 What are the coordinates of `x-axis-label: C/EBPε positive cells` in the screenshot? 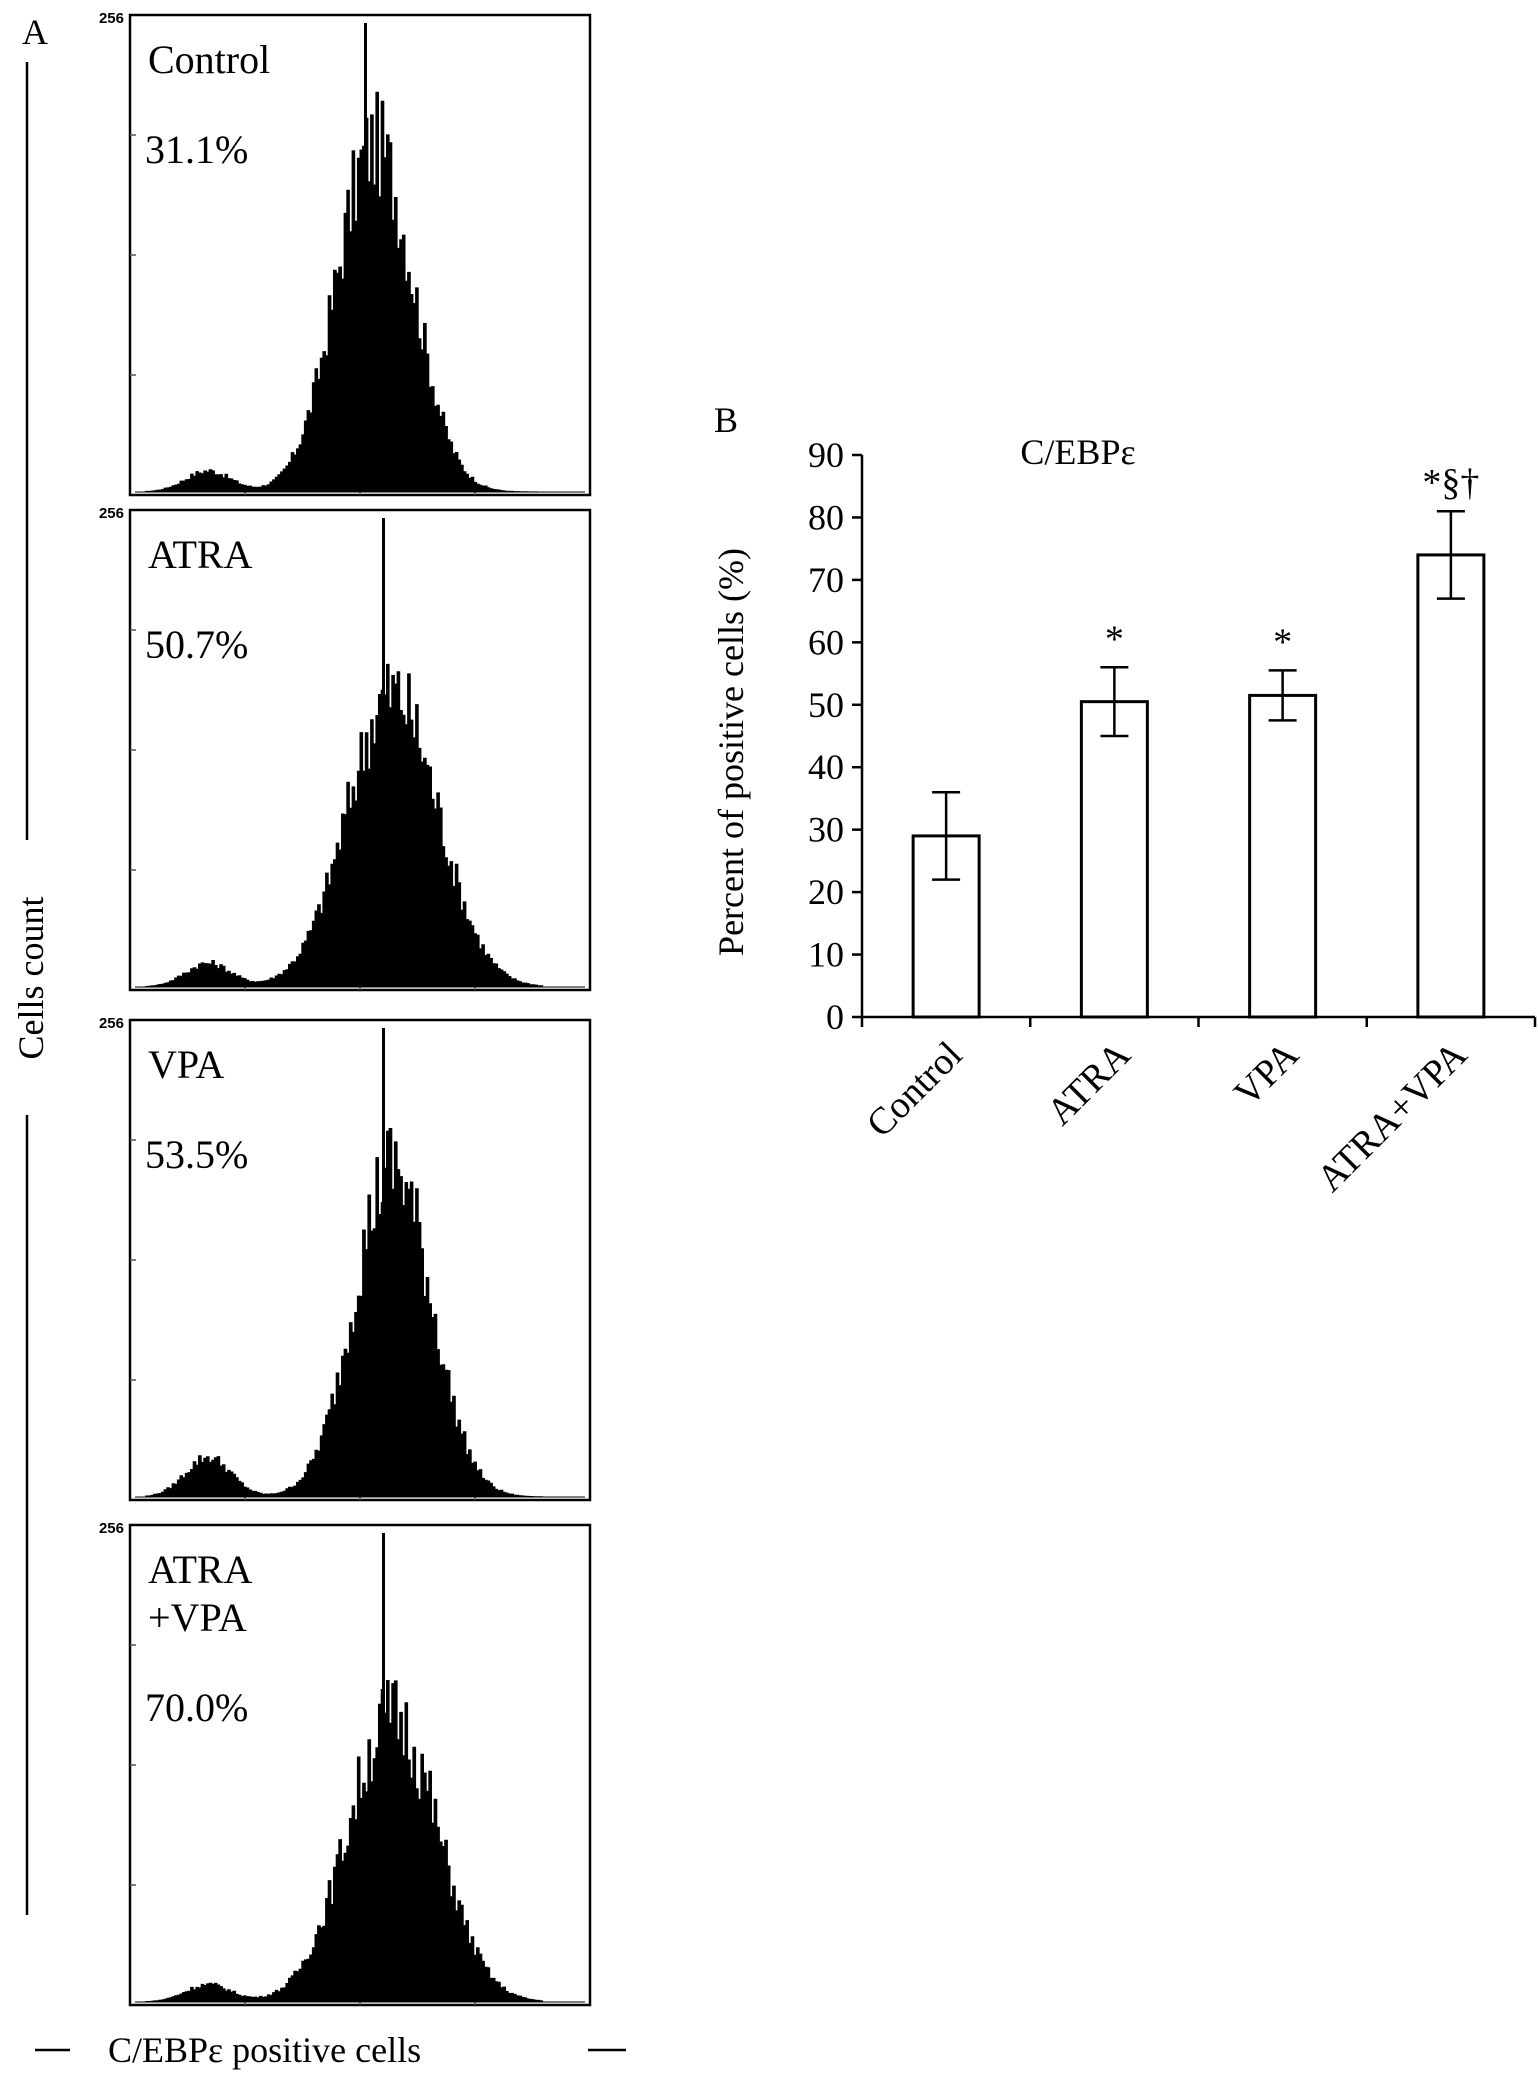 It's located at (264, 2050).